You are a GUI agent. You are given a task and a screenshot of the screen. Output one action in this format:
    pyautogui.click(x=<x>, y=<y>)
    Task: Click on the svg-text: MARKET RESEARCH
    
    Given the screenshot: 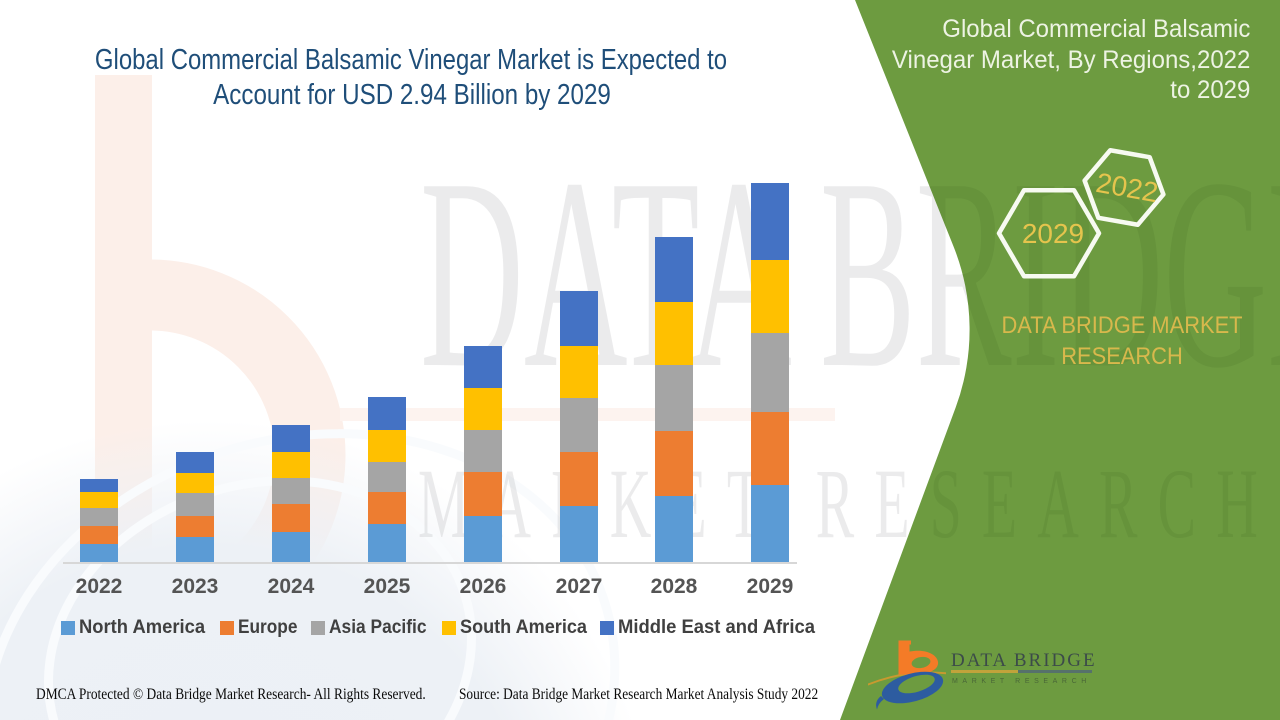 What is the action you would take?
    pyautogui.click(x=848, y=503)
    